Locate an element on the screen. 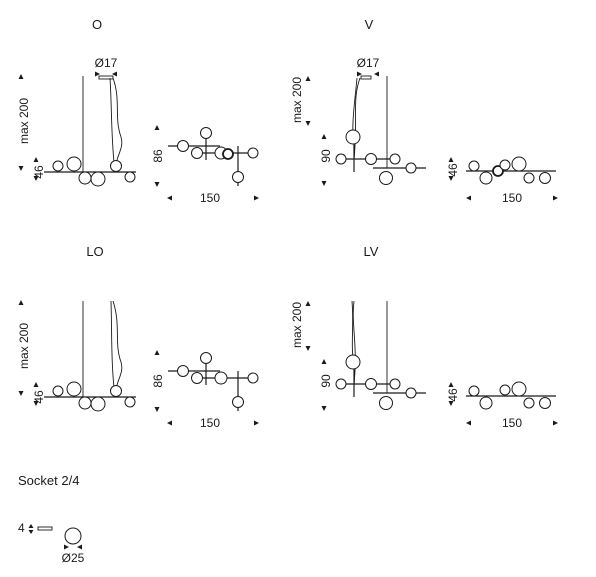  plan-view-lo: 86 150 is located at coordinates (205, 390).